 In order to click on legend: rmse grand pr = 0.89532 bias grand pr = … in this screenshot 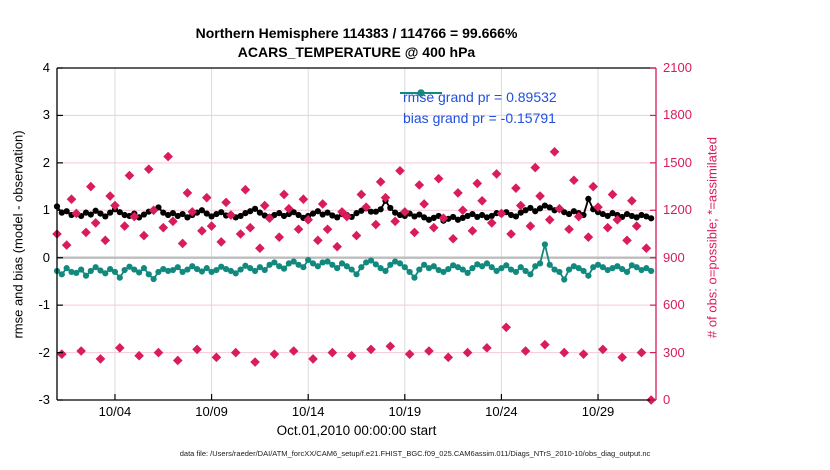, I will do `click(477, 107)`.